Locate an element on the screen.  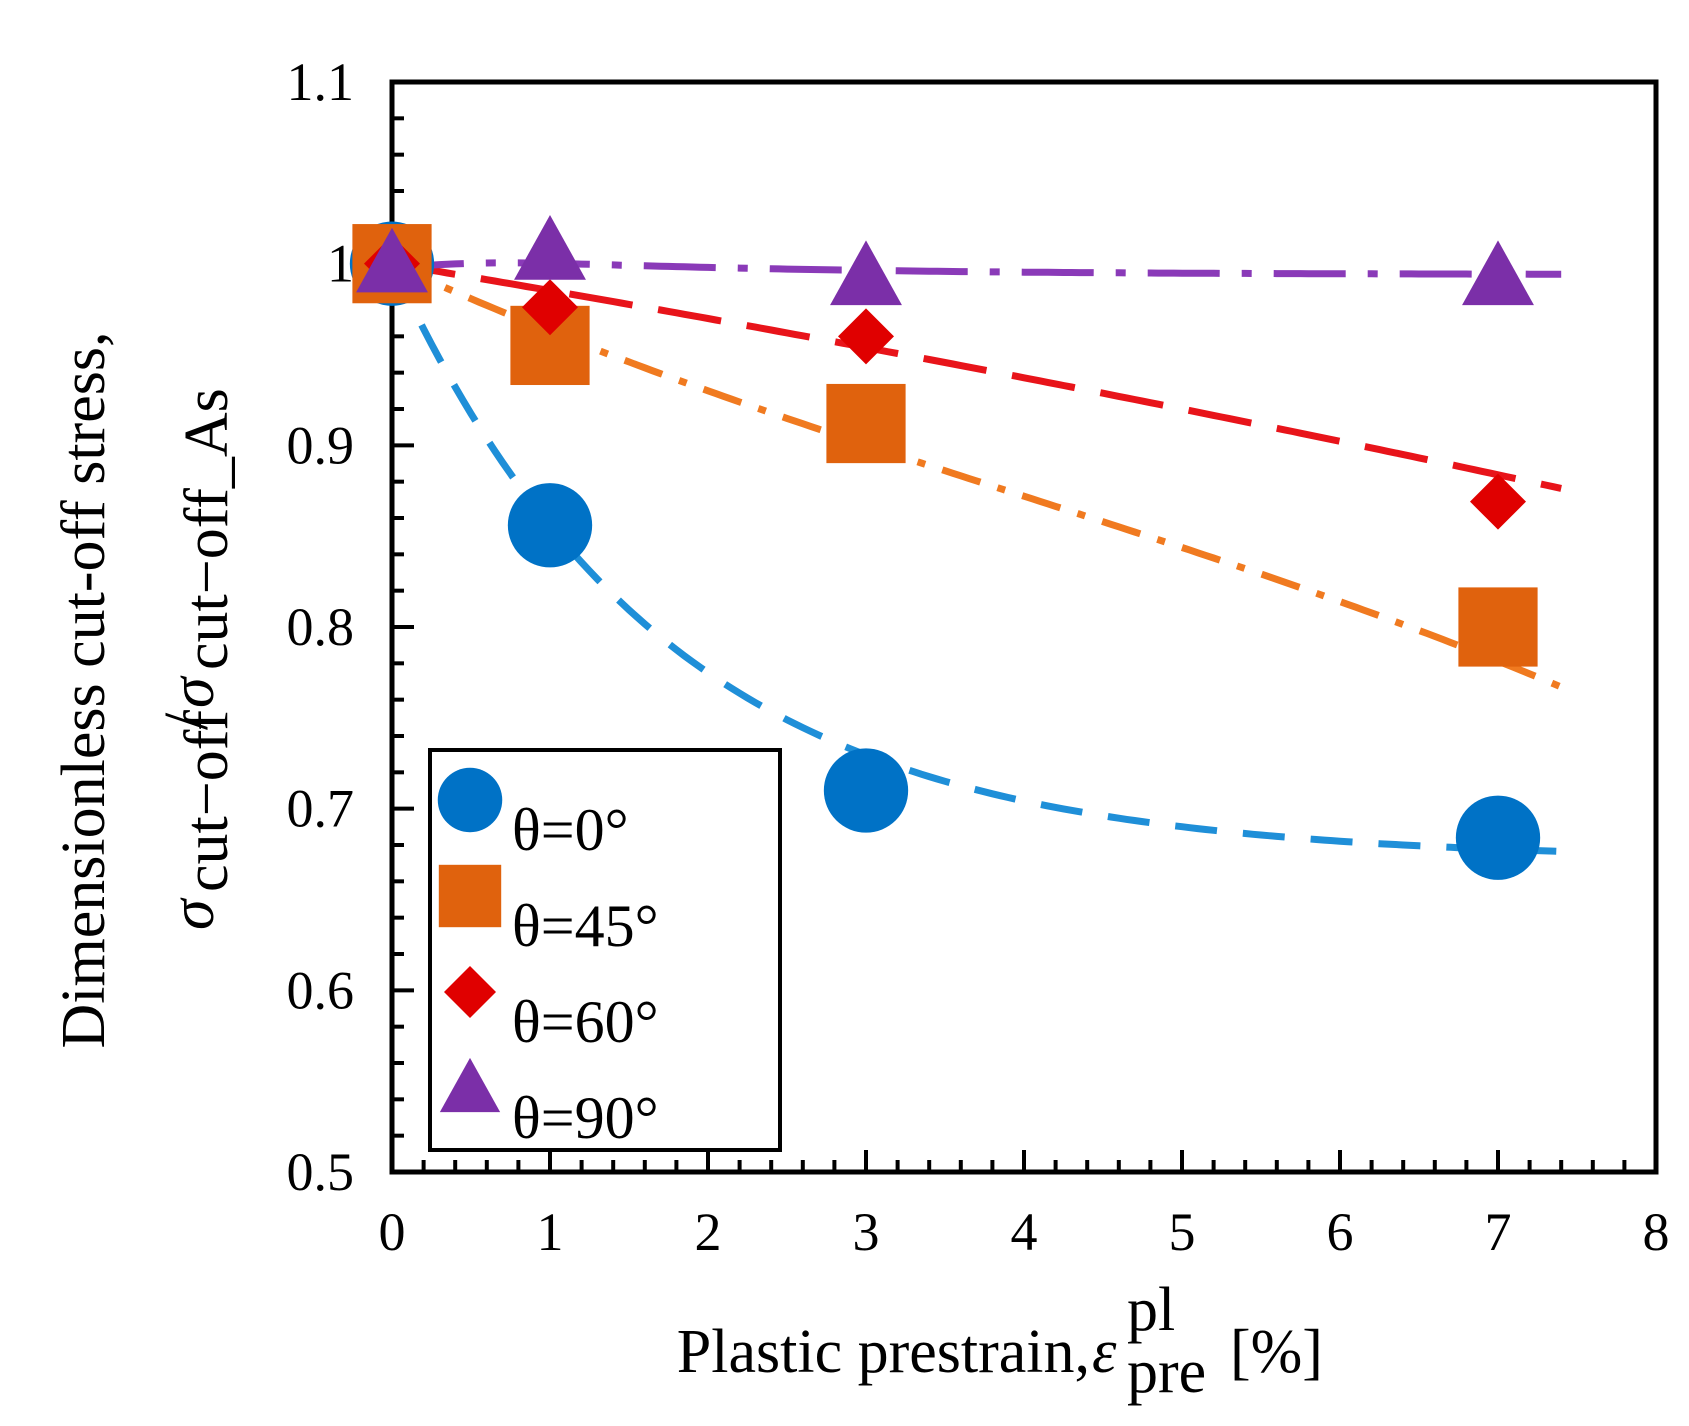
x-tick-label: 0 is located at coordinates (392, 1232).